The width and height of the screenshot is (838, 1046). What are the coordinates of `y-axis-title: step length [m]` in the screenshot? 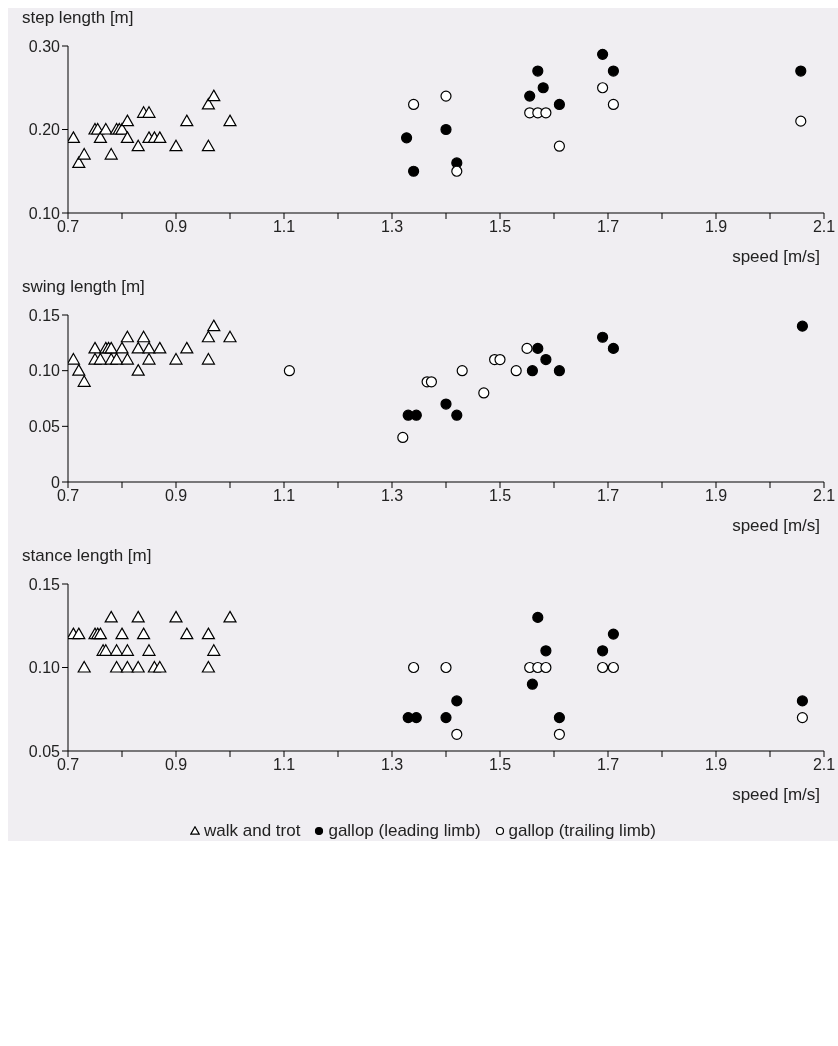 It's located at (78, 18).